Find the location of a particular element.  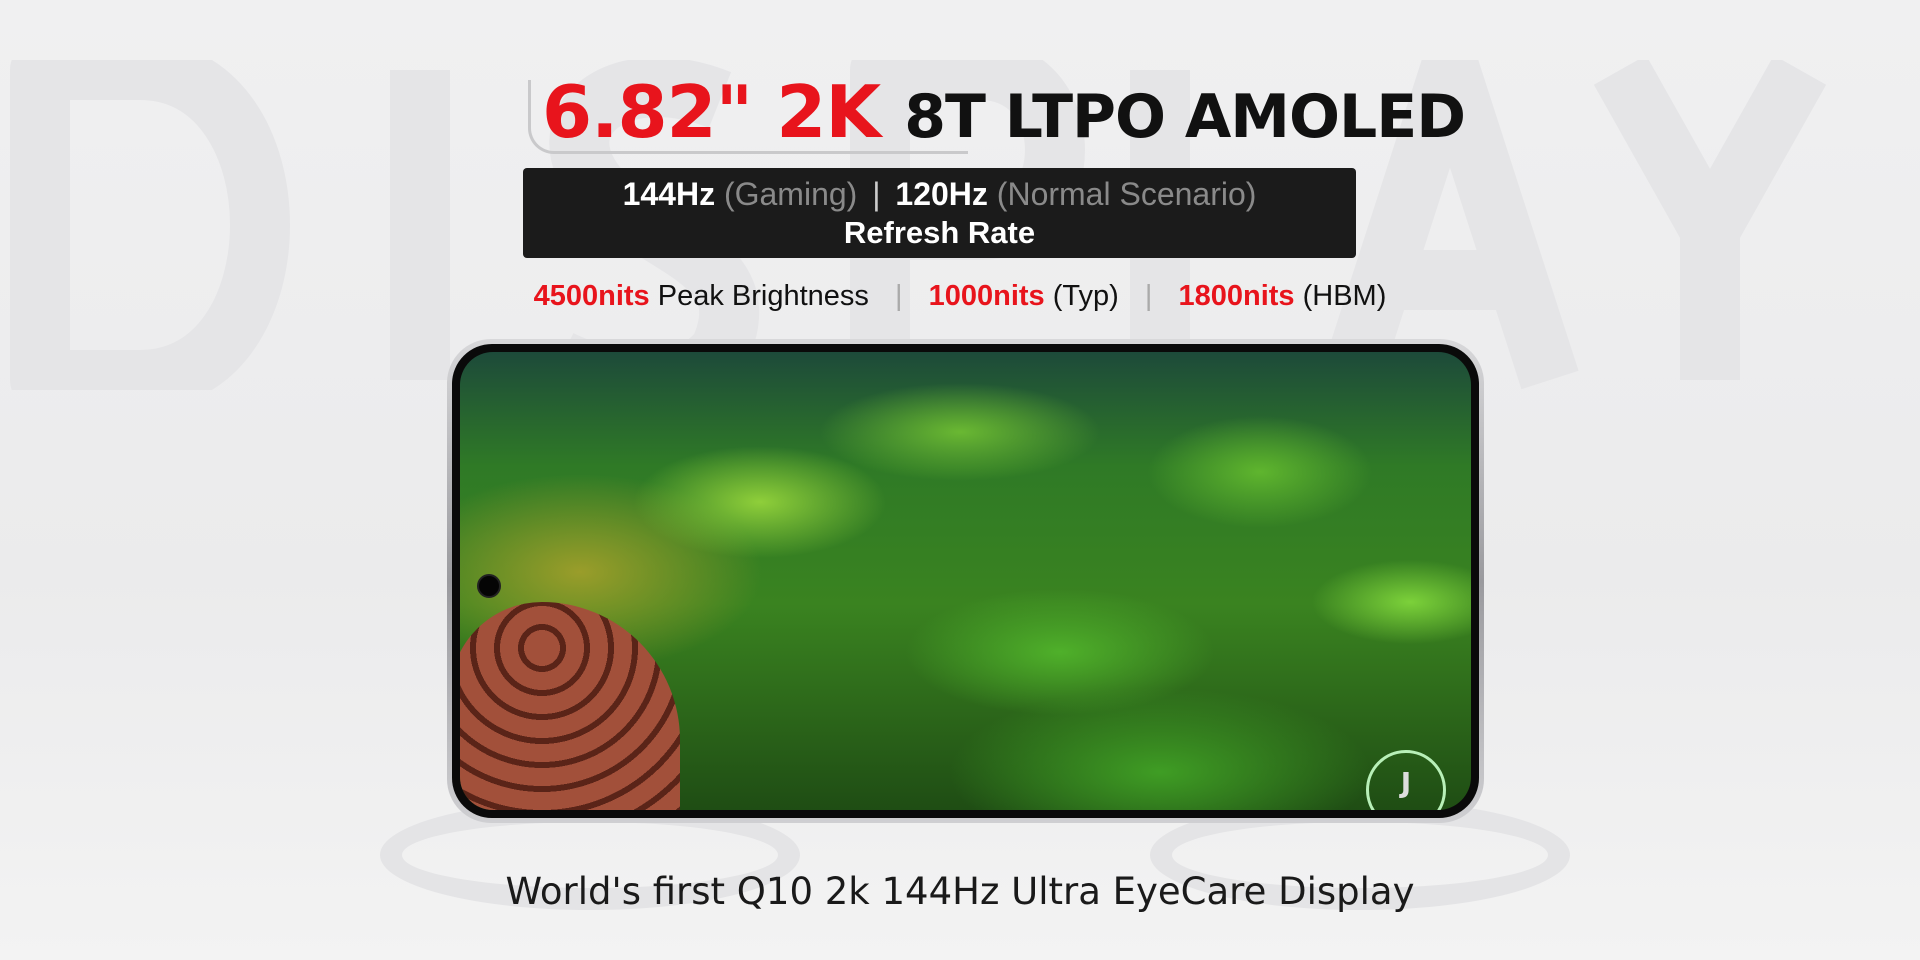

peak-brightness-label: Peak Brightness is located at coordinates (763, 296).